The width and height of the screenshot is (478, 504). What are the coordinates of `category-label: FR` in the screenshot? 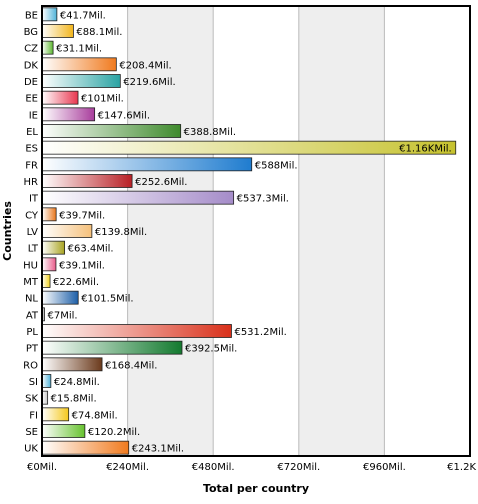 It's located at (31, 165).